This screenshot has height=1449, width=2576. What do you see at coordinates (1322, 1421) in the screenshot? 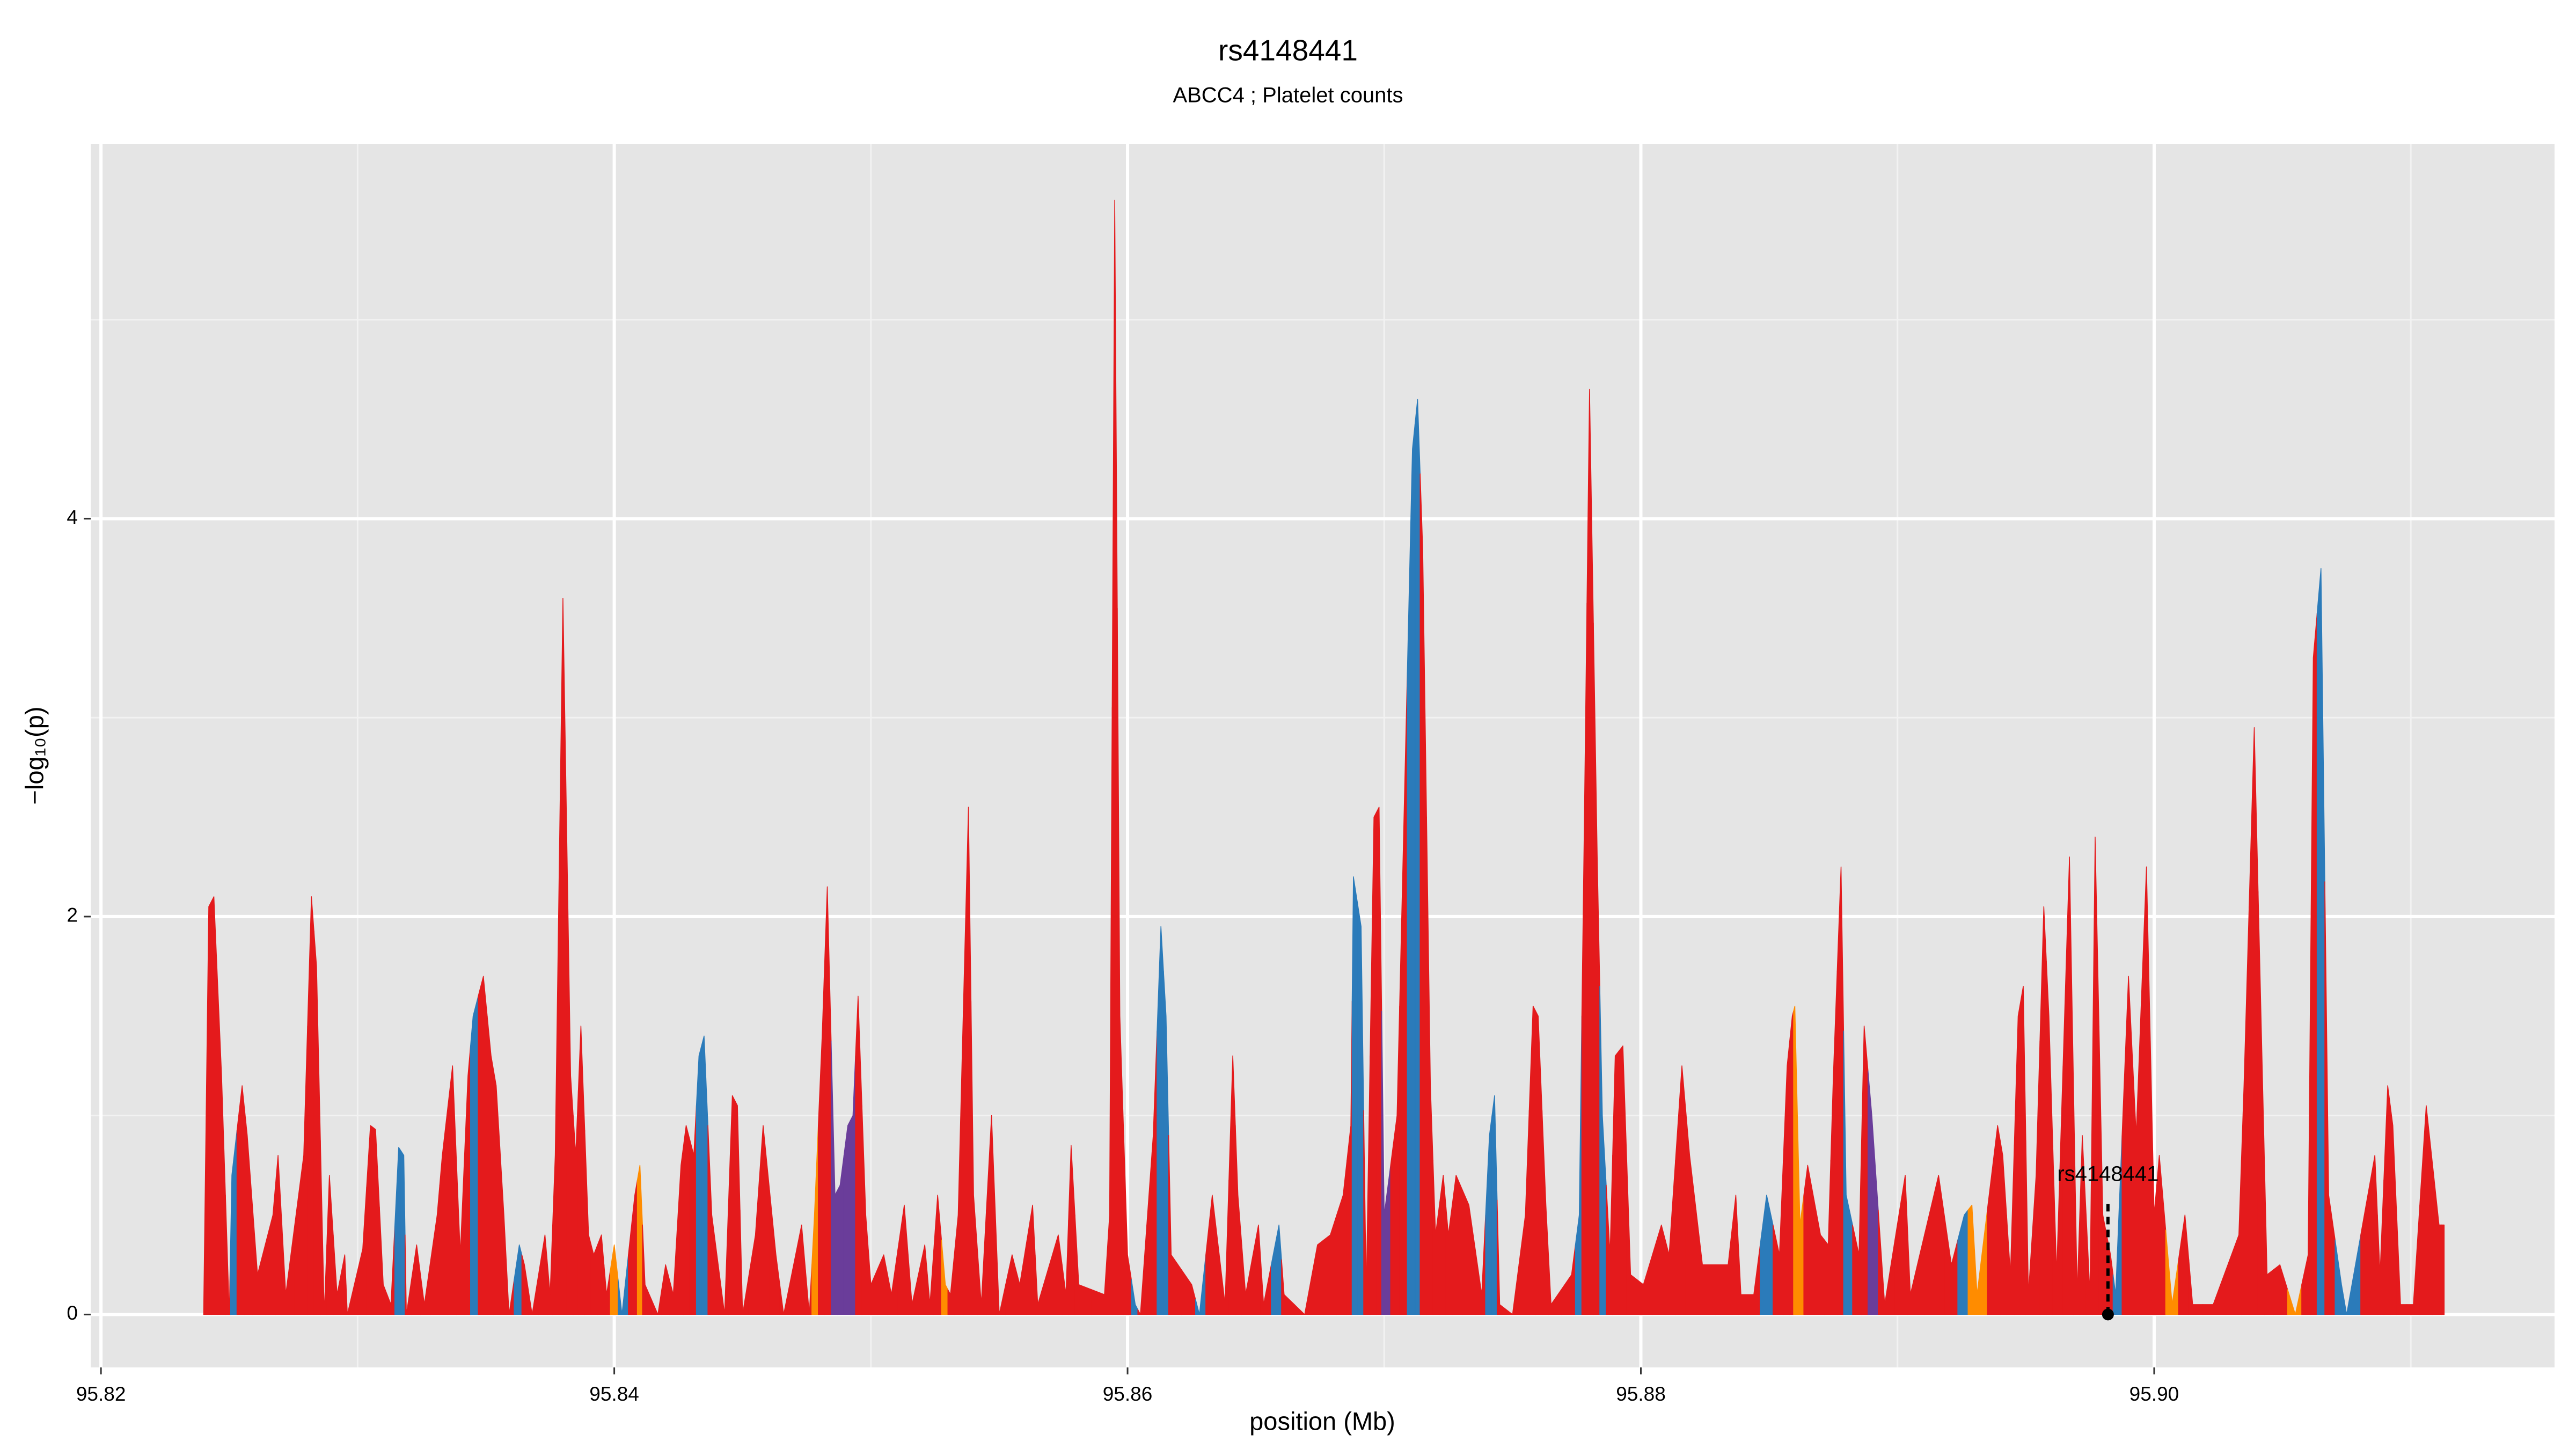
I see `x-axis-label: position (Mb)` at bounding box center [1322, 1421].